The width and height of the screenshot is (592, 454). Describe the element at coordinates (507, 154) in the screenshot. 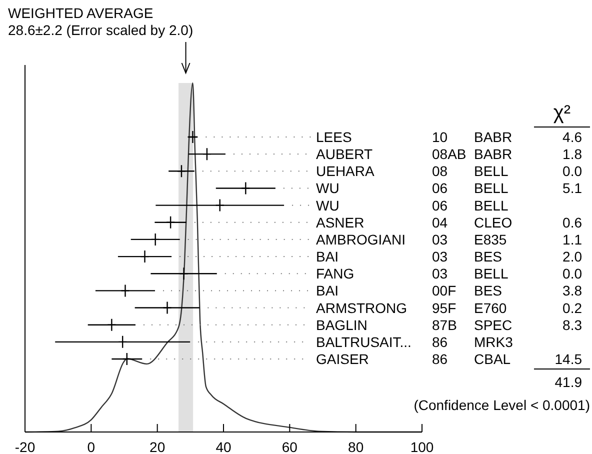

I see `text: 08AB BABR 1.8` at that location.